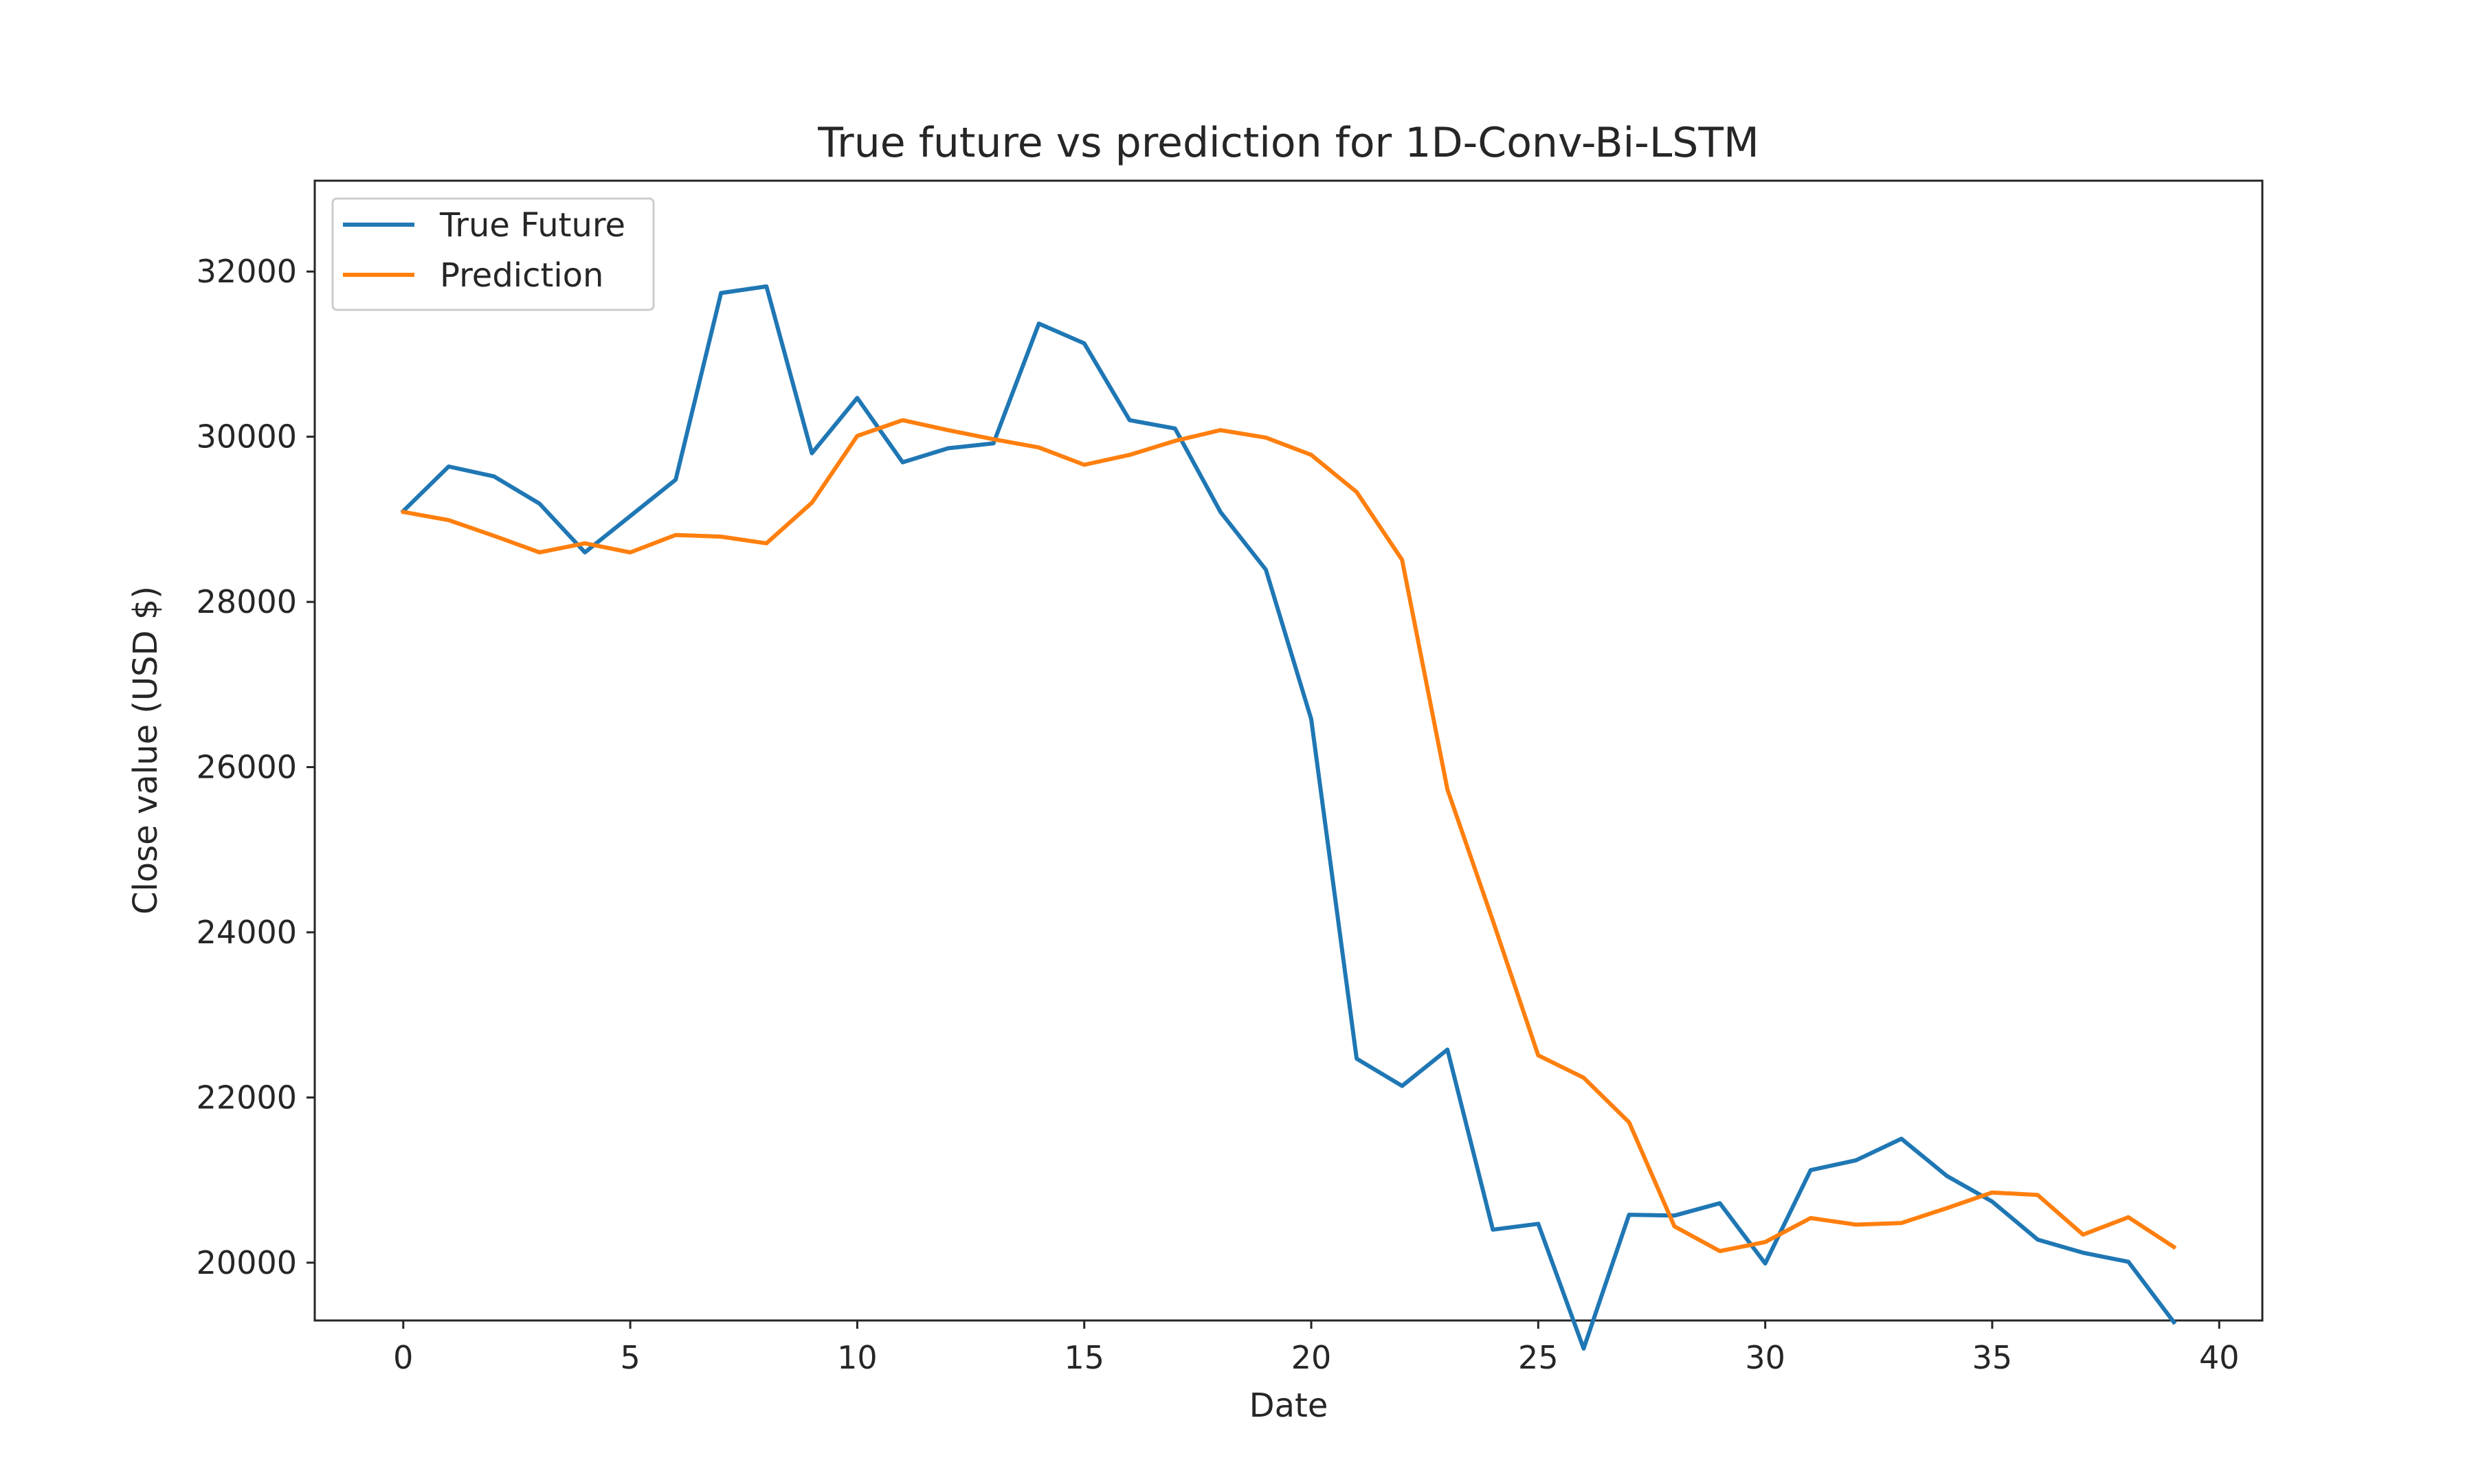 The image size is (2474, 1484). Describe the element at coordinates (1765, 1357) in the screenshot. I see `x-tick-label: 30` at that location.